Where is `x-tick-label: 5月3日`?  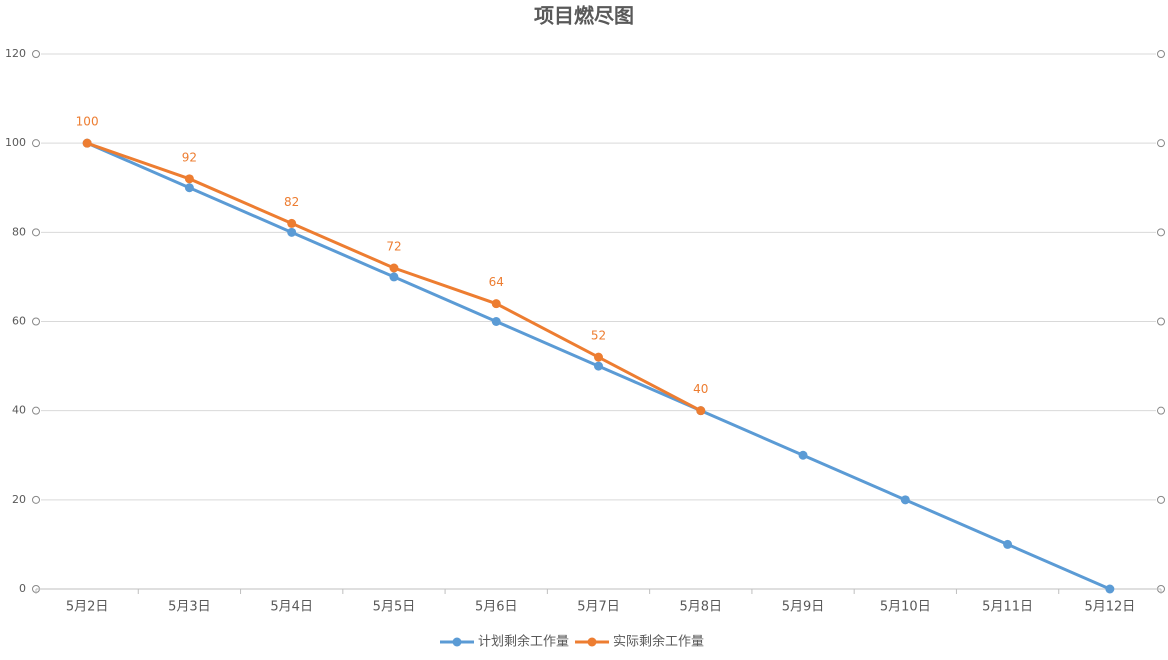 x-tick-label: 5月3日 is located at coordinates (189, 607).